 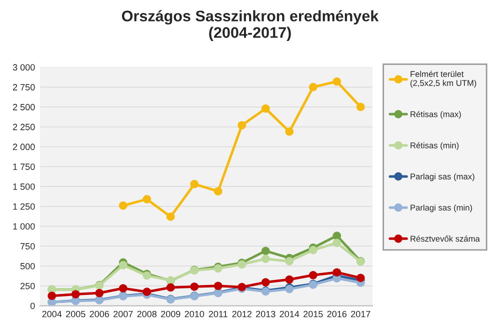 What do you see at coordinates (27, 266) in the screenshot?
I see `y-tick-label: 500` at bounding box center [27, 266].